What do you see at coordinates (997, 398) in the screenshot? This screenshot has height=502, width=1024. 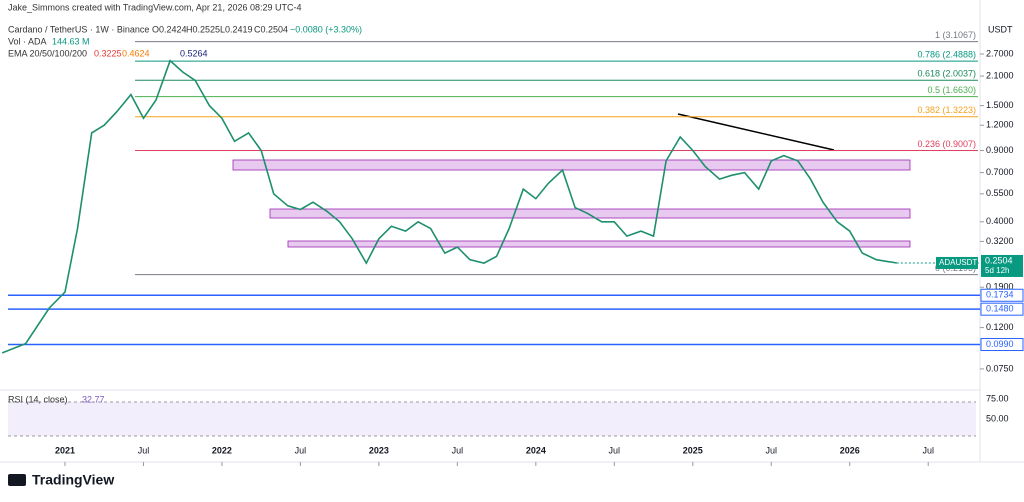 I see `rsi-tick: 75.00` at bounding box center [997, 398].